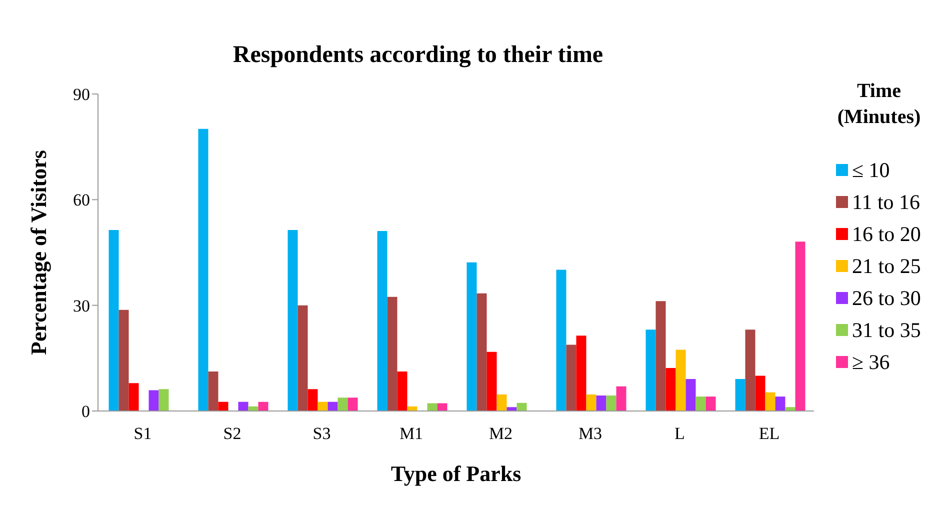 This screenshot has width=942, height=509. What do you see at coordinates (321, 434) in the screenshot?
I see `x-tick-label: S3` at bounding box center [321, 434].